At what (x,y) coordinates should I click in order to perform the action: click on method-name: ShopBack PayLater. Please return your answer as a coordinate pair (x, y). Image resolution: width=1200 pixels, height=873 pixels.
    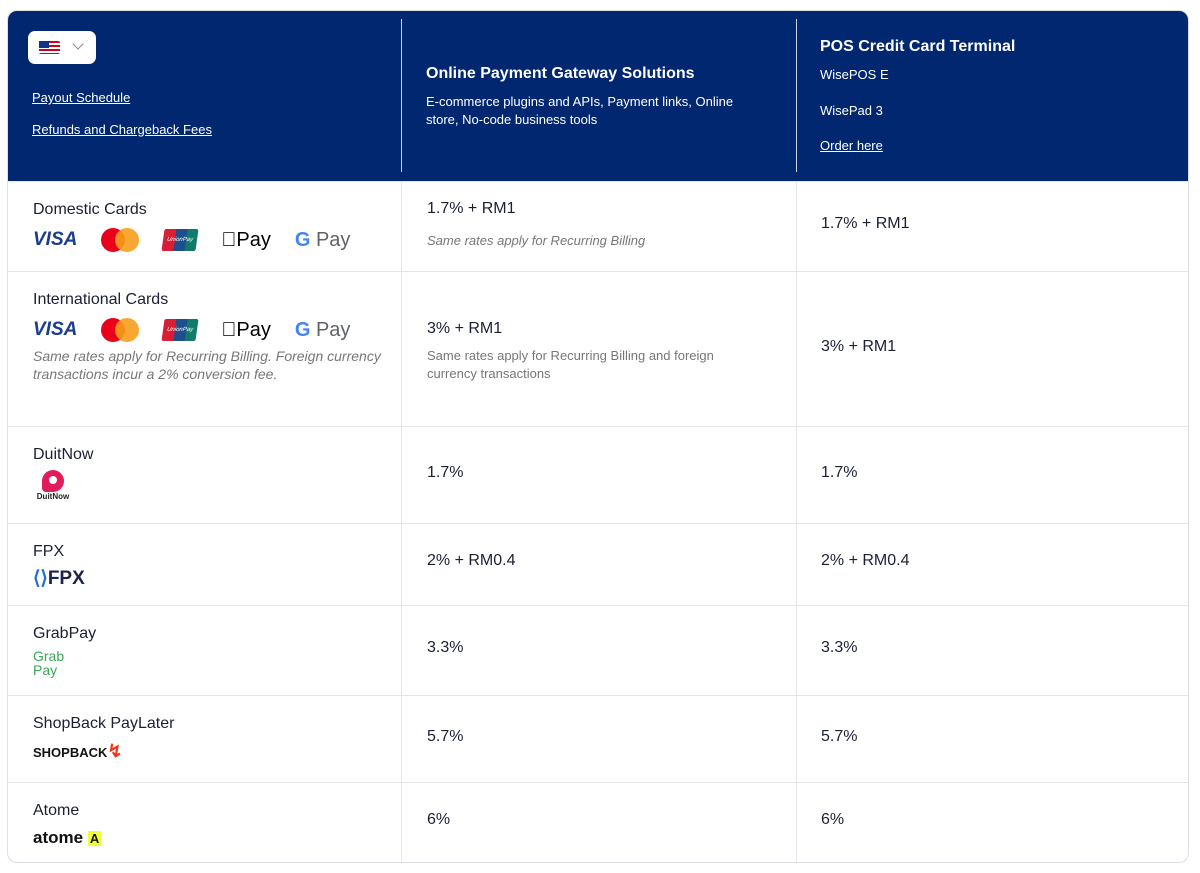
    Looking at the image, I should click on (104, 723).